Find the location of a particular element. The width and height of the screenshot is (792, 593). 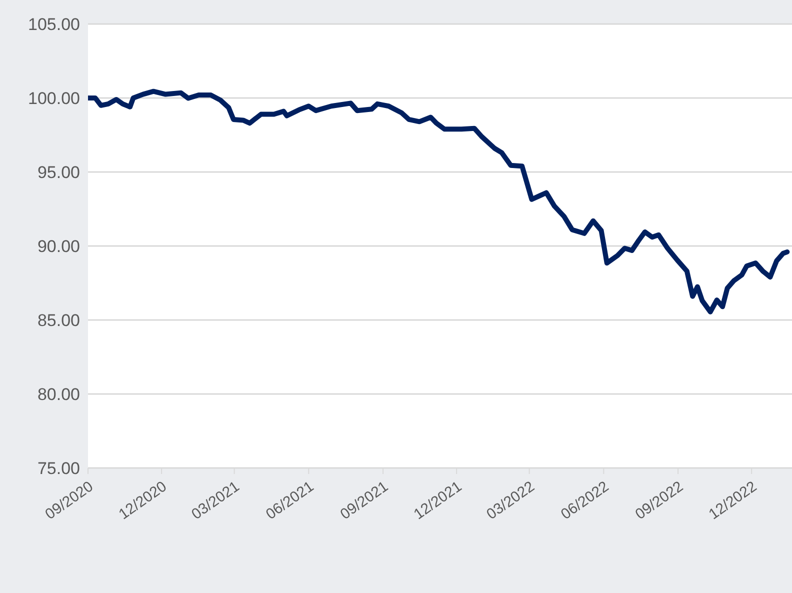

y-tick-label: 85.00 is located at coordinates (58, 320).